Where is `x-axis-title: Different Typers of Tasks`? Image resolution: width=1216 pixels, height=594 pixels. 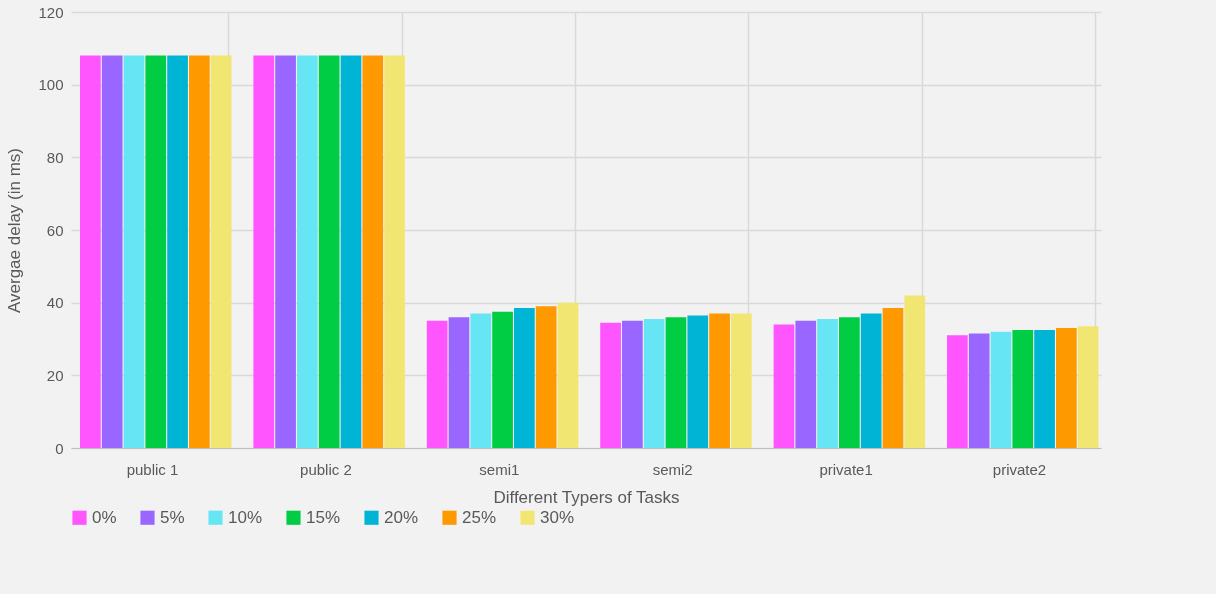
x-axis-title: Different Typers of Tasks is located at coordinates (586, 497).